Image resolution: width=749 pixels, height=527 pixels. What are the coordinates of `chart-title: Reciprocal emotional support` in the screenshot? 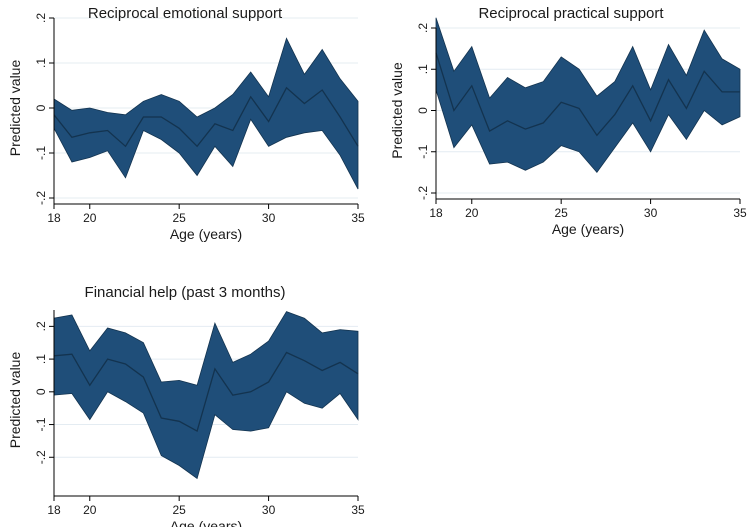 It's located at (185, 13).